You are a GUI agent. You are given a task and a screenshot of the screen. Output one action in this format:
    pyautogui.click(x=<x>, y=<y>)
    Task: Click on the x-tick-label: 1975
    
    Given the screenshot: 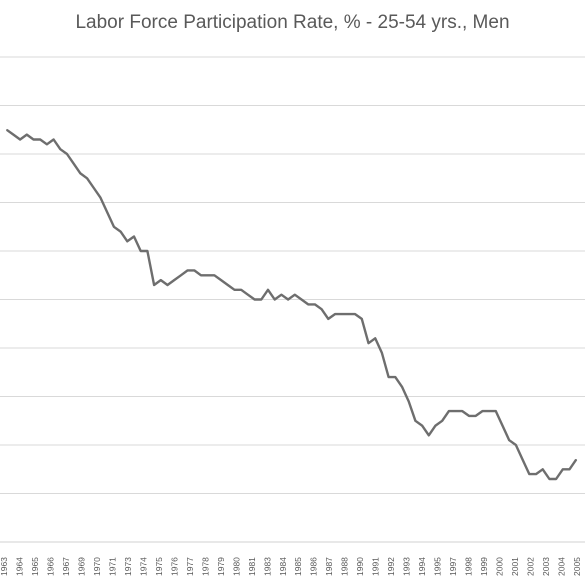 What is the action you would take?
    pyautogui.click(x=159, y=566)
    